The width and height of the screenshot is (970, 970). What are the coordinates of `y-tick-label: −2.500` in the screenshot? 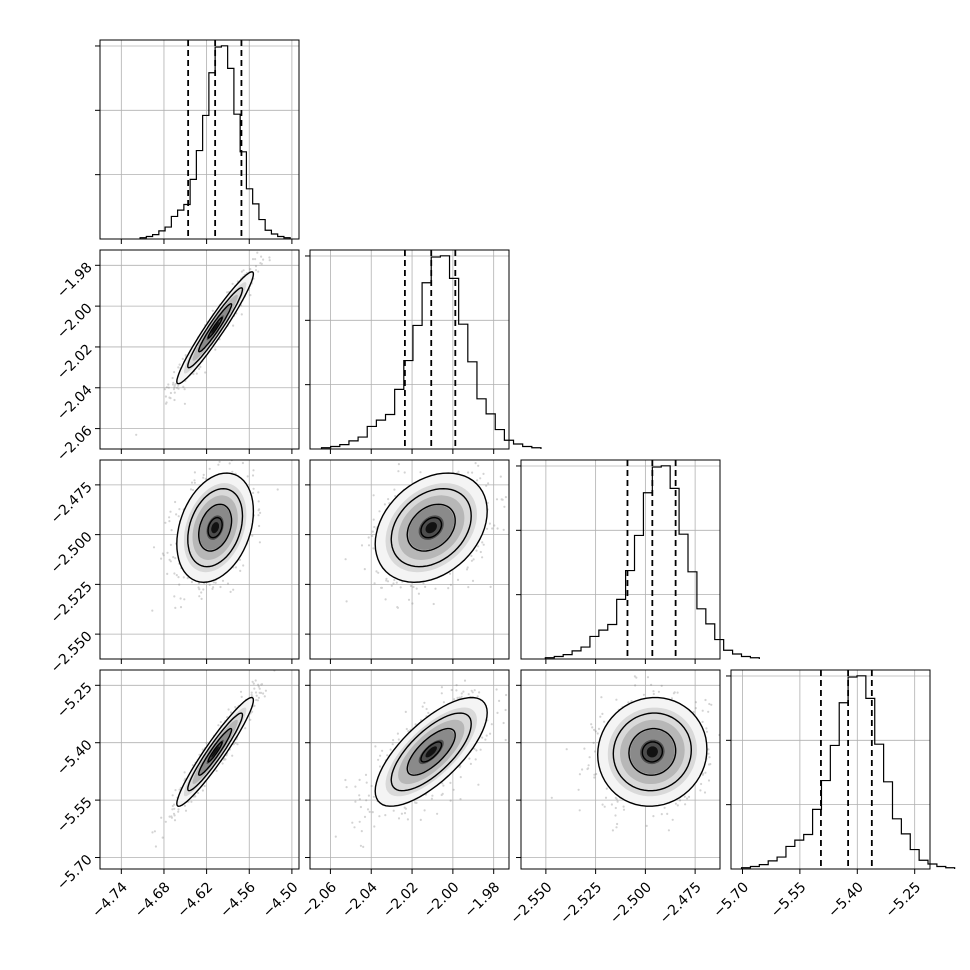 It's located at (72, 553).